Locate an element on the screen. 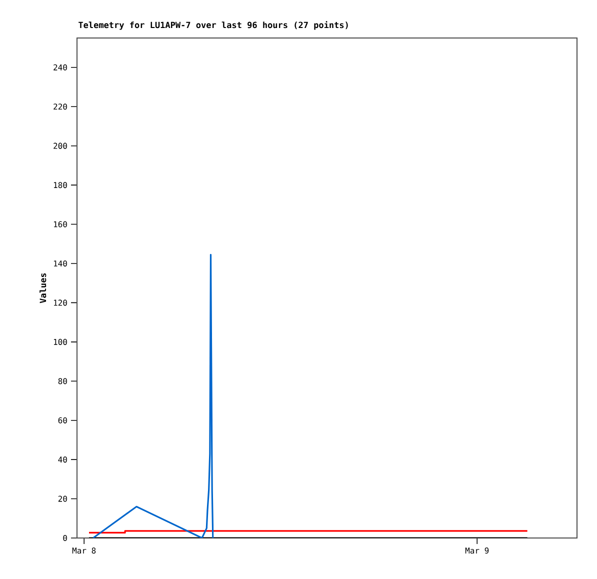 Image resolution: width=597 pixels, height=579 pixels. y-tick-label: 160 is located at coordinates (60, 224).